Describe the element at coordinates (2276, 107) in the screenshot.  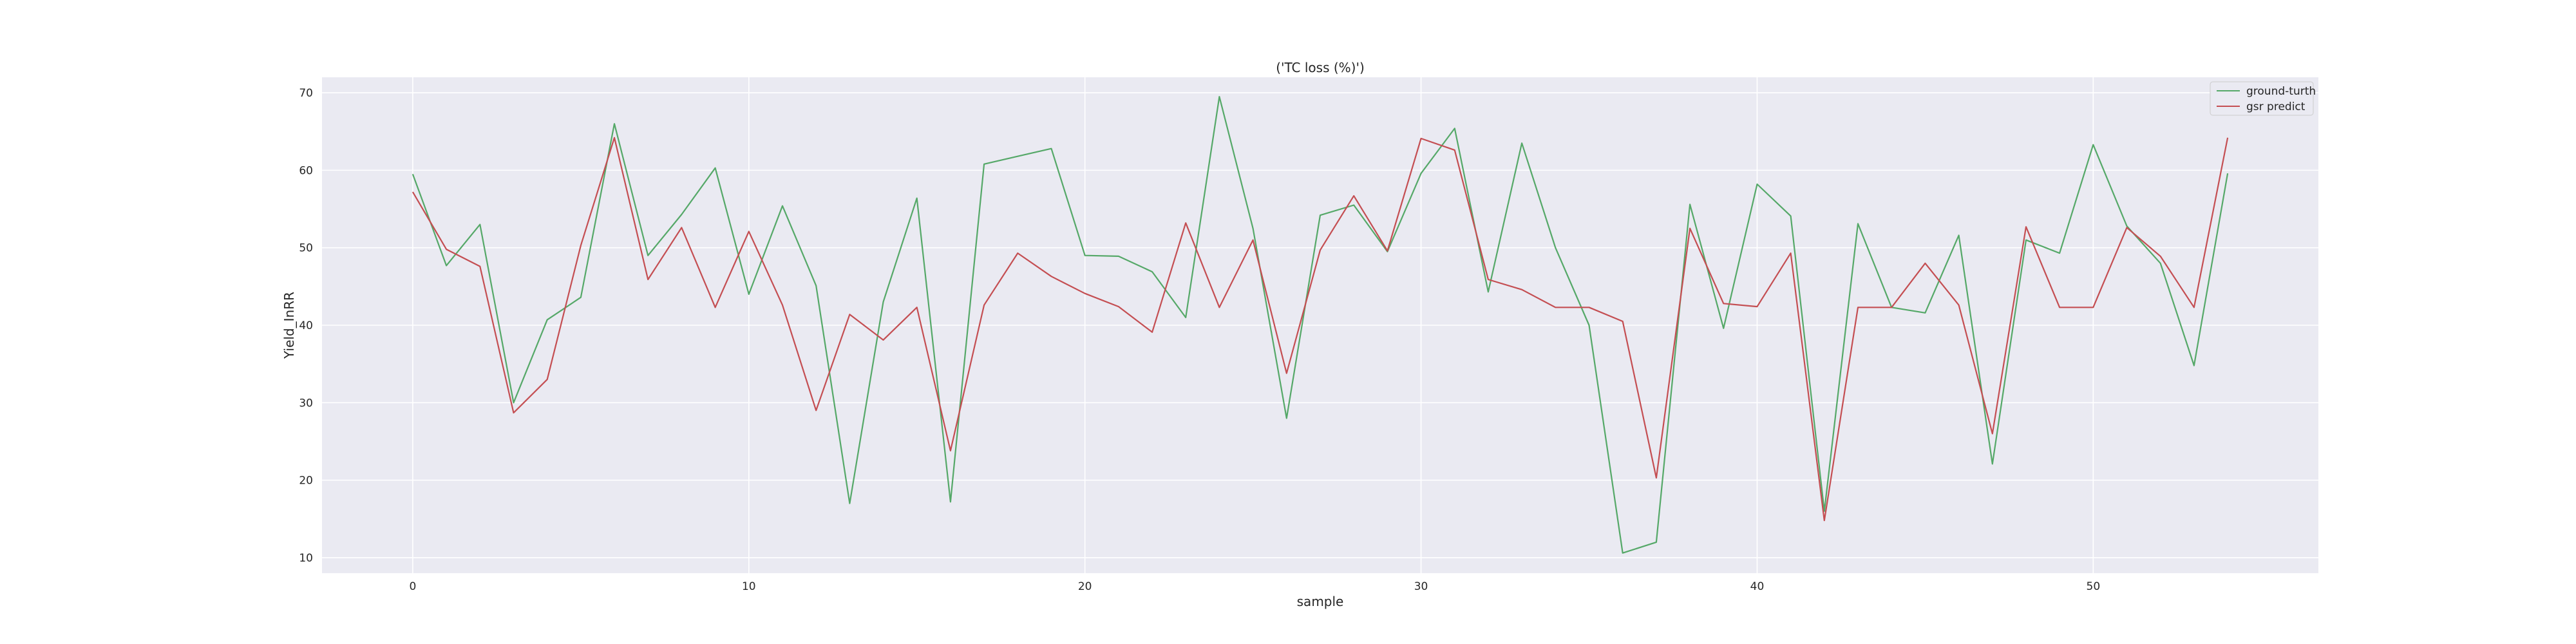
I see `legend-label-gsr-predict: gsr predict` at that location.